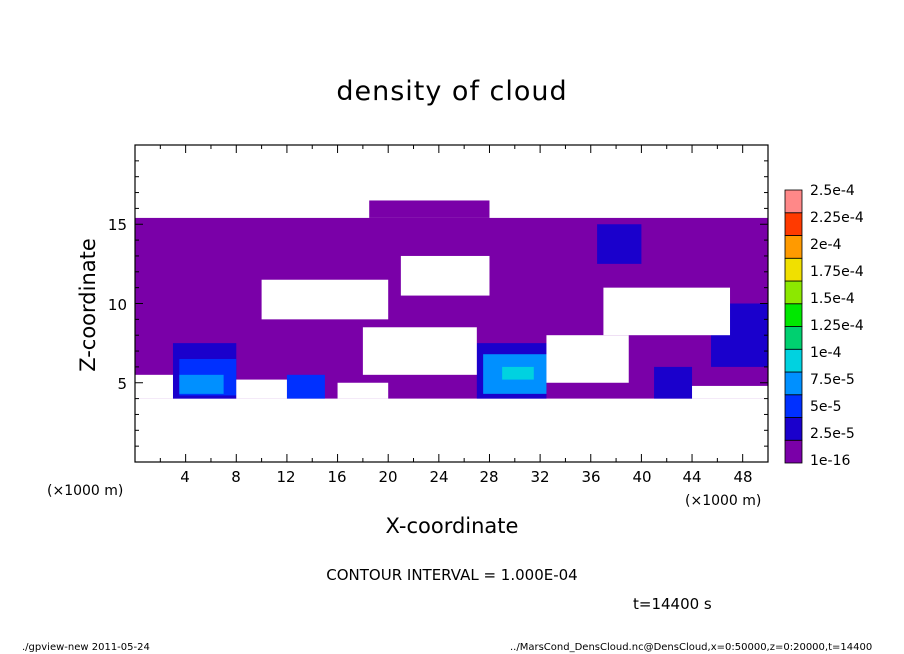  Describe the element at coordinates (88, 305) in the screenshot. I see `y-axis-label: Z-coordinate` at that location.